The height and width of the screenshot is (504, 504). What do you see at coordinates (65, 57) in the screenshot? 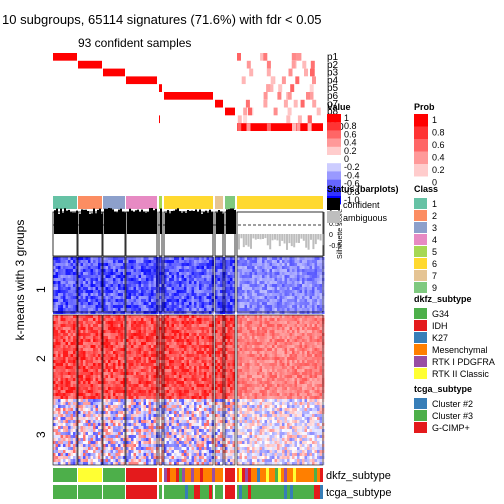
I see `prob-high-block` at bounding box center [65, 57].